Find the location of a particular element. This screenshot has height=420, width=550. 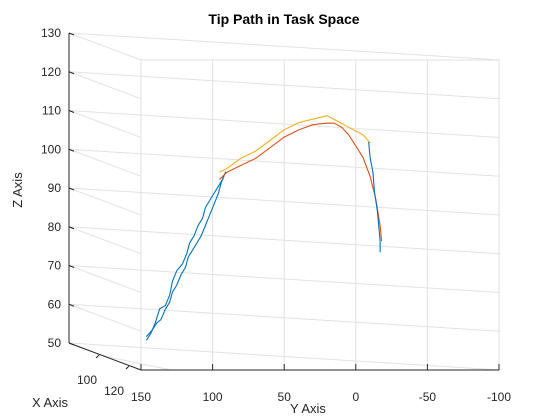

grid-line-floor is located at coordinates (135, 362).